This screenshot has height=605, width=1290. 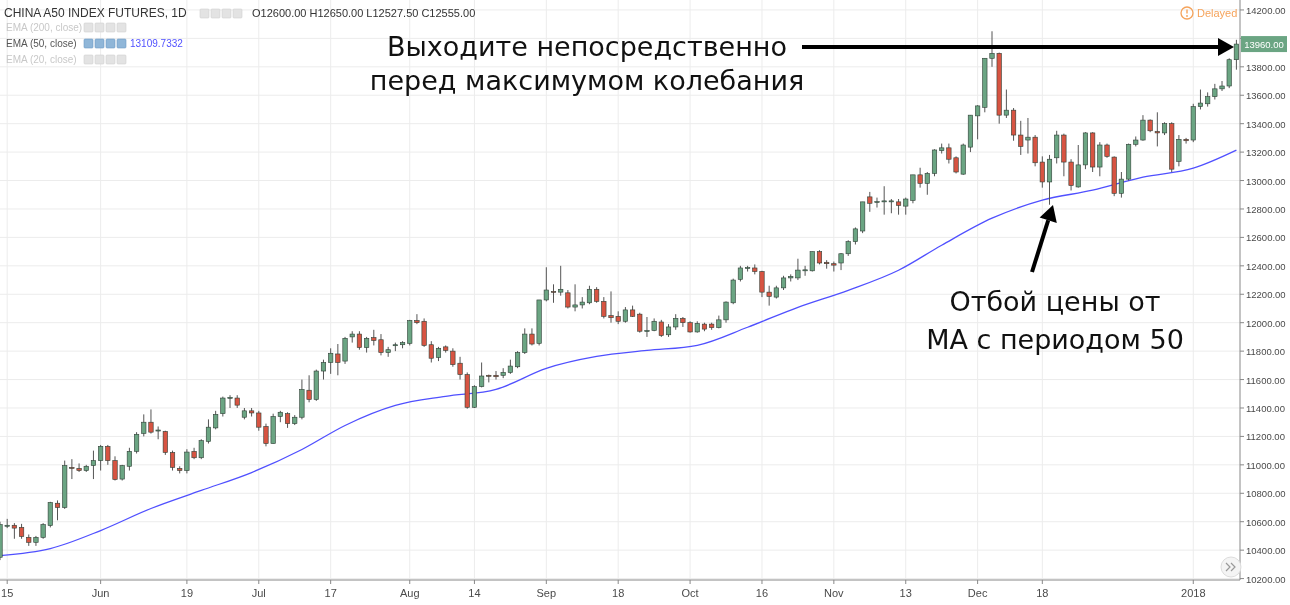 What do you see at coordinates (1265, 437) in the screenshot?
I see `y-tick-label: 11200.00` at bounding box center [1265, 437].